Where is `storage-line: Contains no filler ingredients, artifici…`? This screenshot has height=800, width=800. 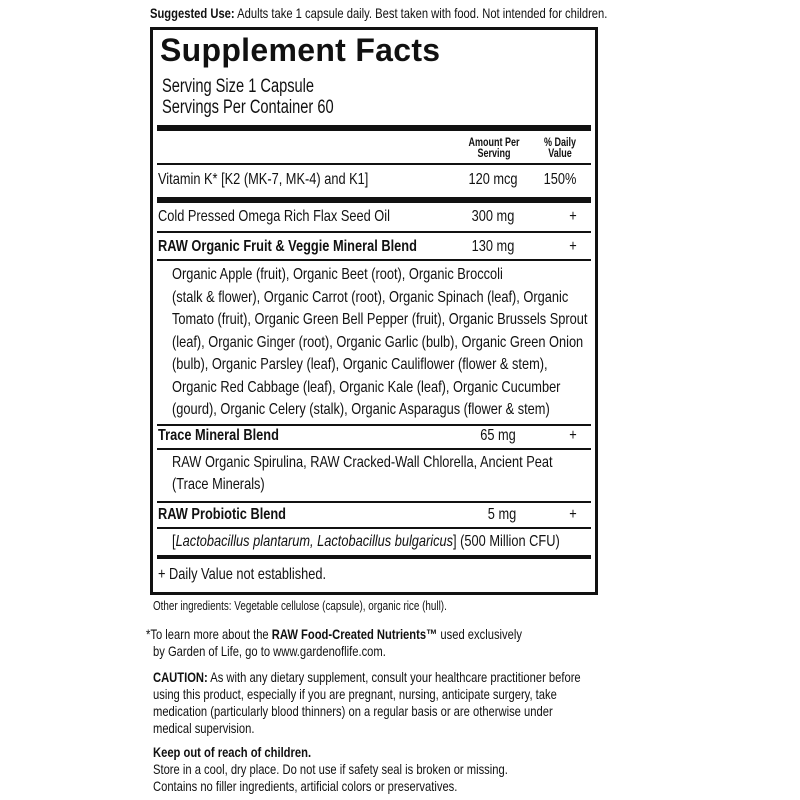
storage-line: Contains no filler ingredients, artifici… is located at coordinates (305, 786).